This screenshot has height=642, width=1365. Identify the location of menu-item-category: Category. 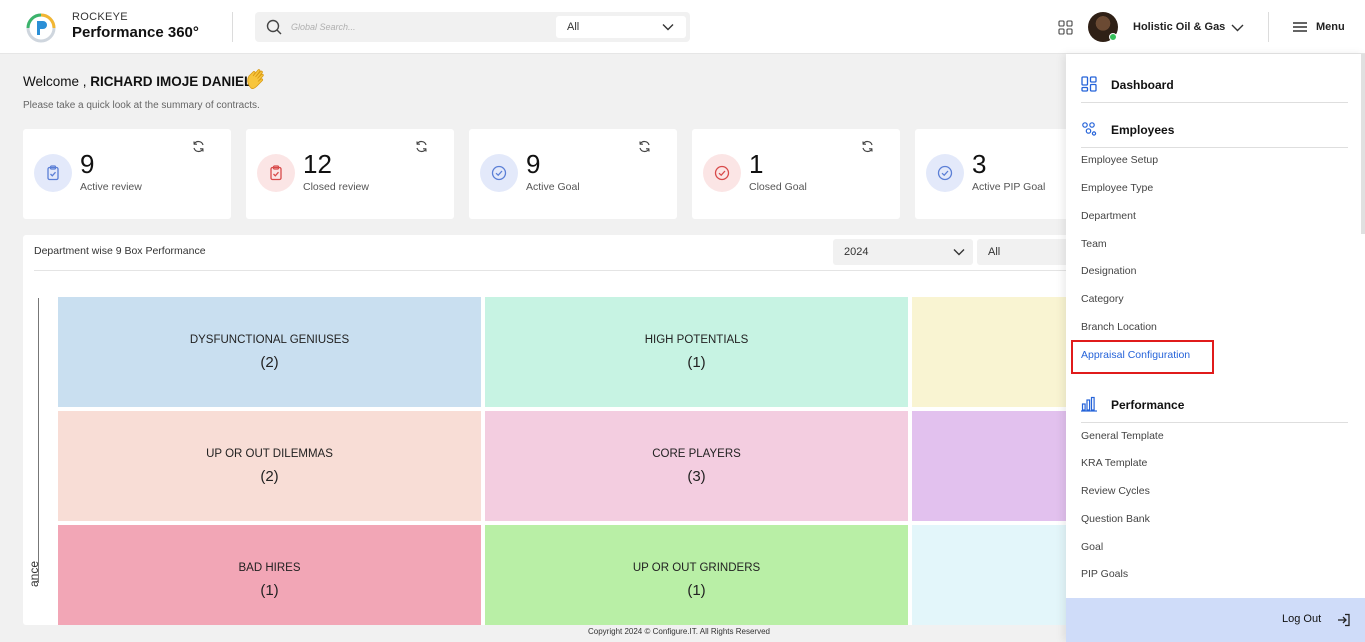
(1102, 299).